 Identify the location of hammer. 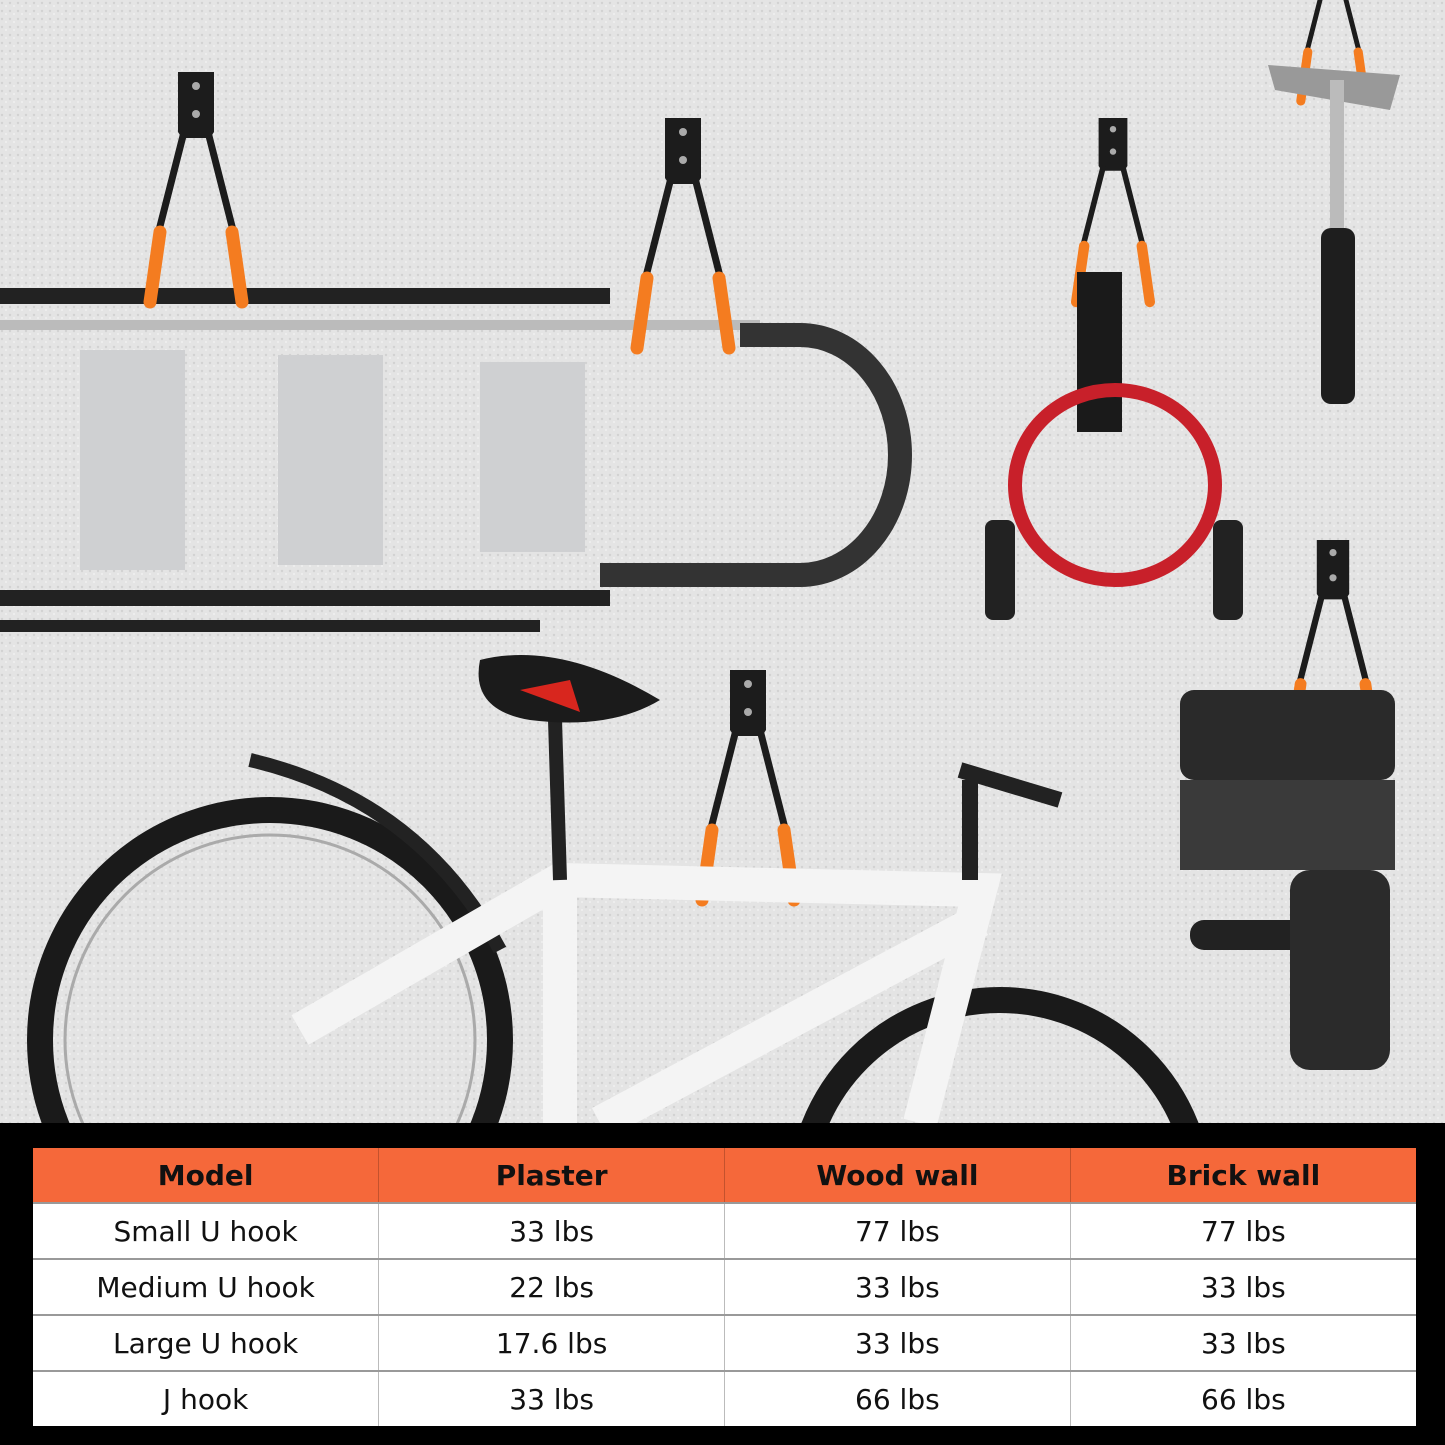
(1334, 234).